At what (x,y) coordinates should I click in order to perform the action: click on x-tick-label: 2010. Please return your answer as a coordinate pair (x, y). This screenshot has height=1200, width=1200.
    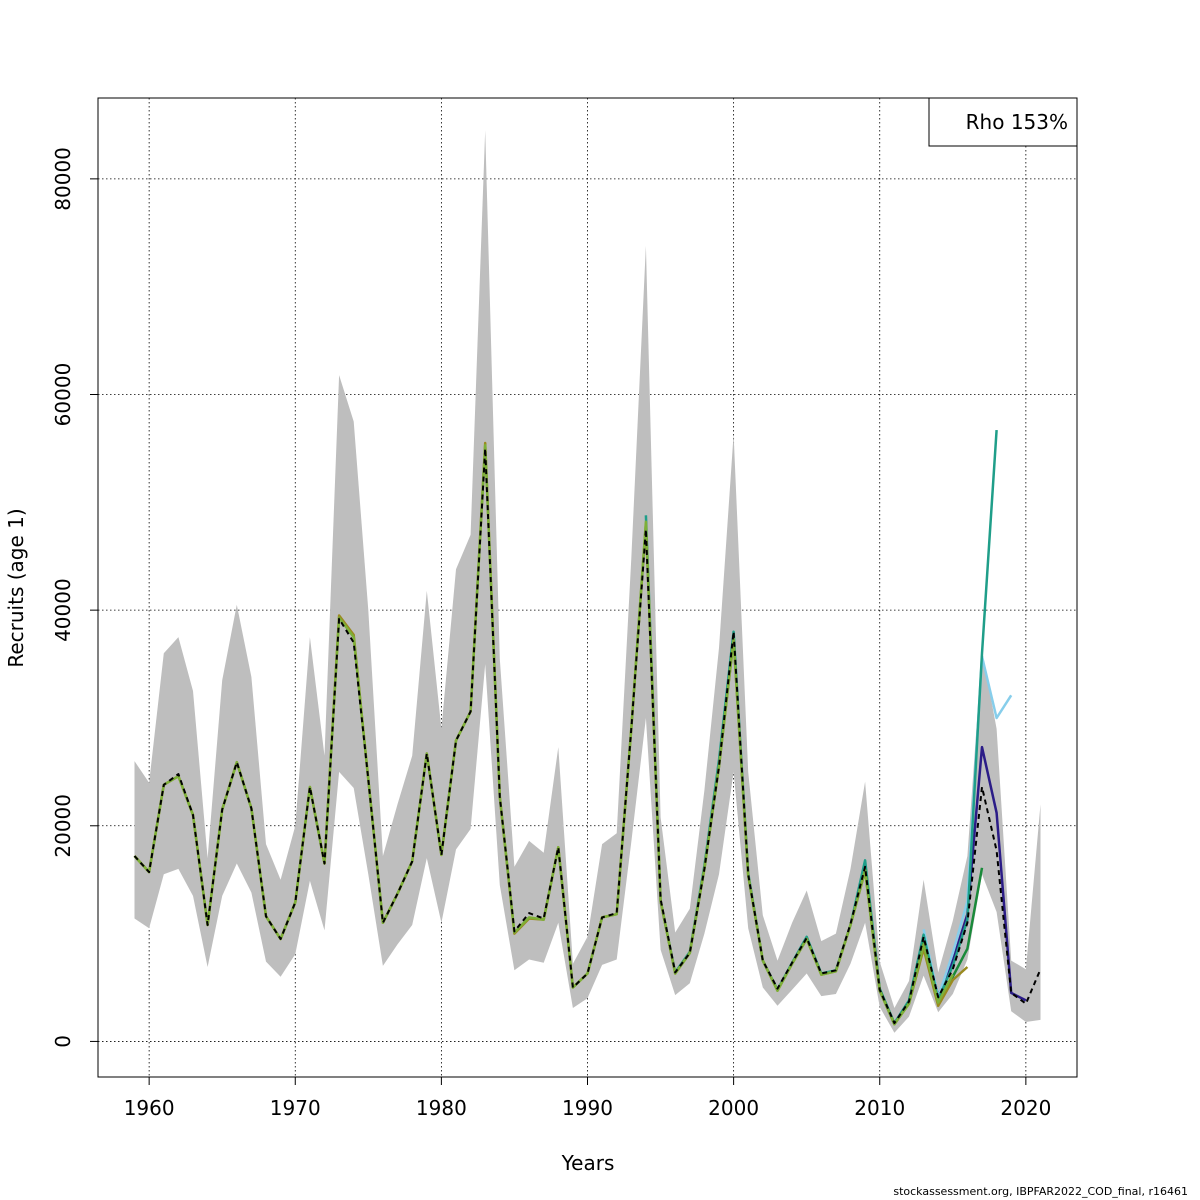
    Looking at the image, I should click on (879, 1108).